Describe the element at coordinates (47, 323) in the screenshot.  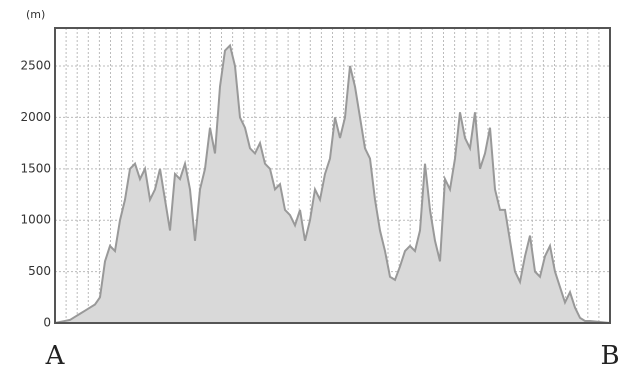
I see `y-tick-label: 0` at that location.